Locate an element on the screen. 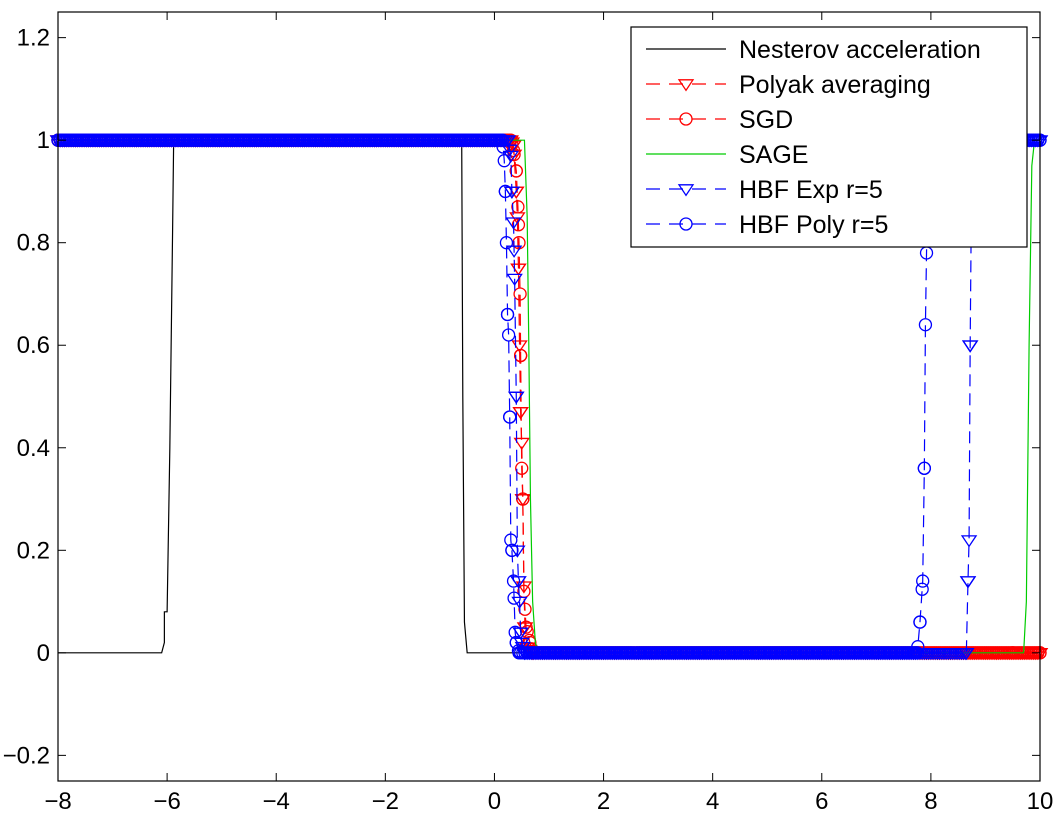 This screenshot has width=1057, height=817. y-tick-label: 1.2 is located at coordinates (33, 38).